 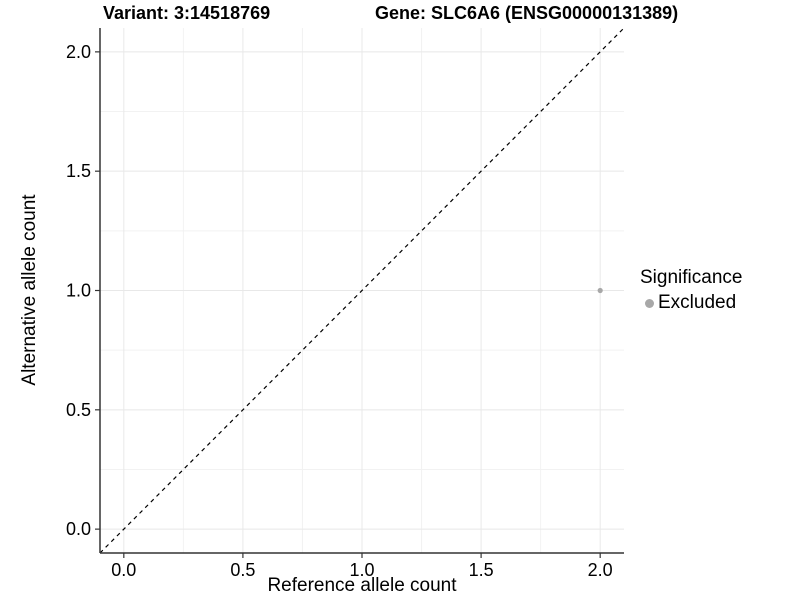 What do you see at coordinates (361, 570) in the screenshot?
I see `x-tick-label: 1.0` at bounding box center [361, 570].